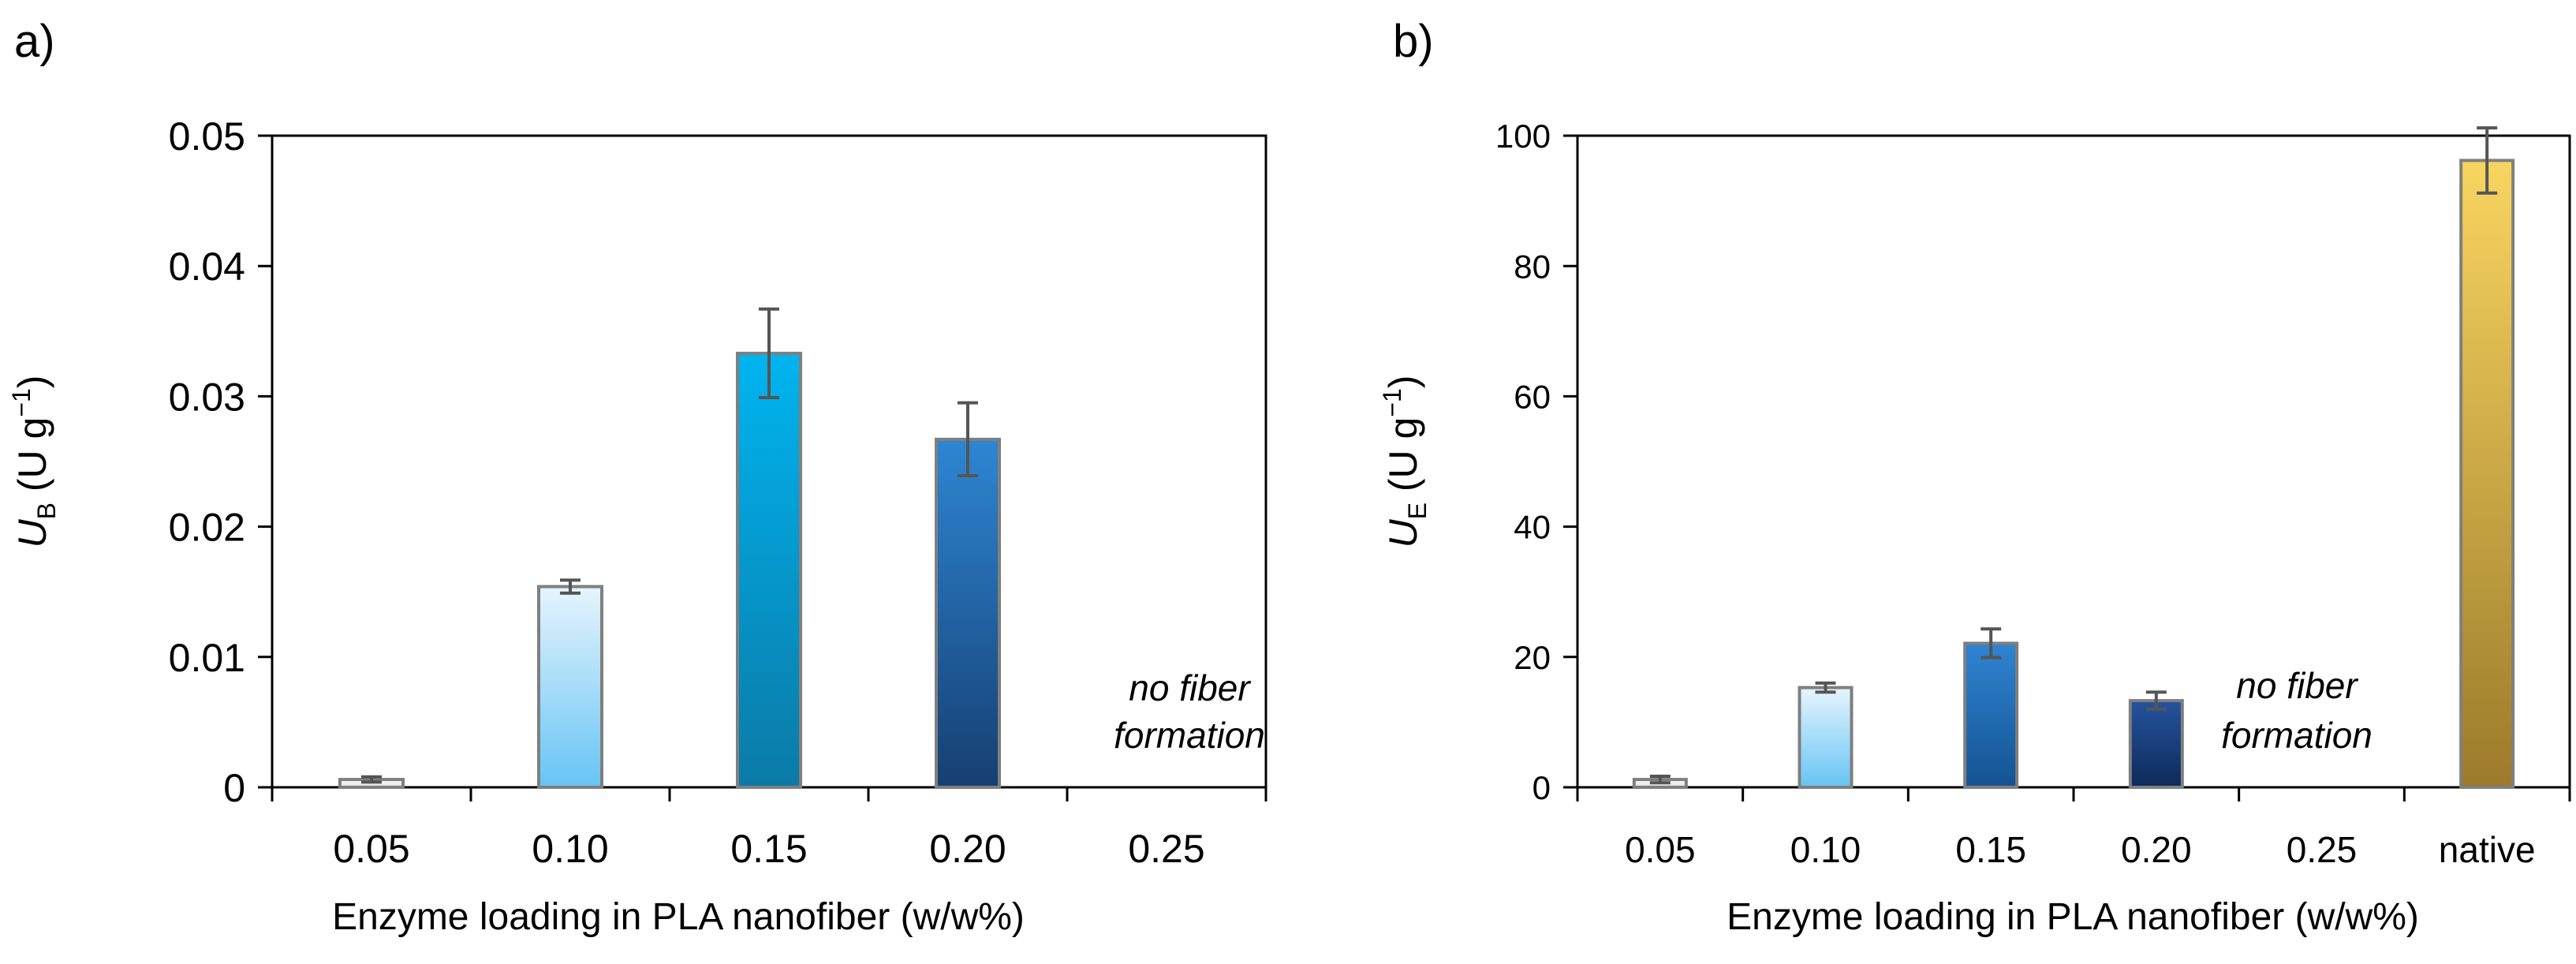  I want to click on y-tick-label: 0.01, so click(207, 658).